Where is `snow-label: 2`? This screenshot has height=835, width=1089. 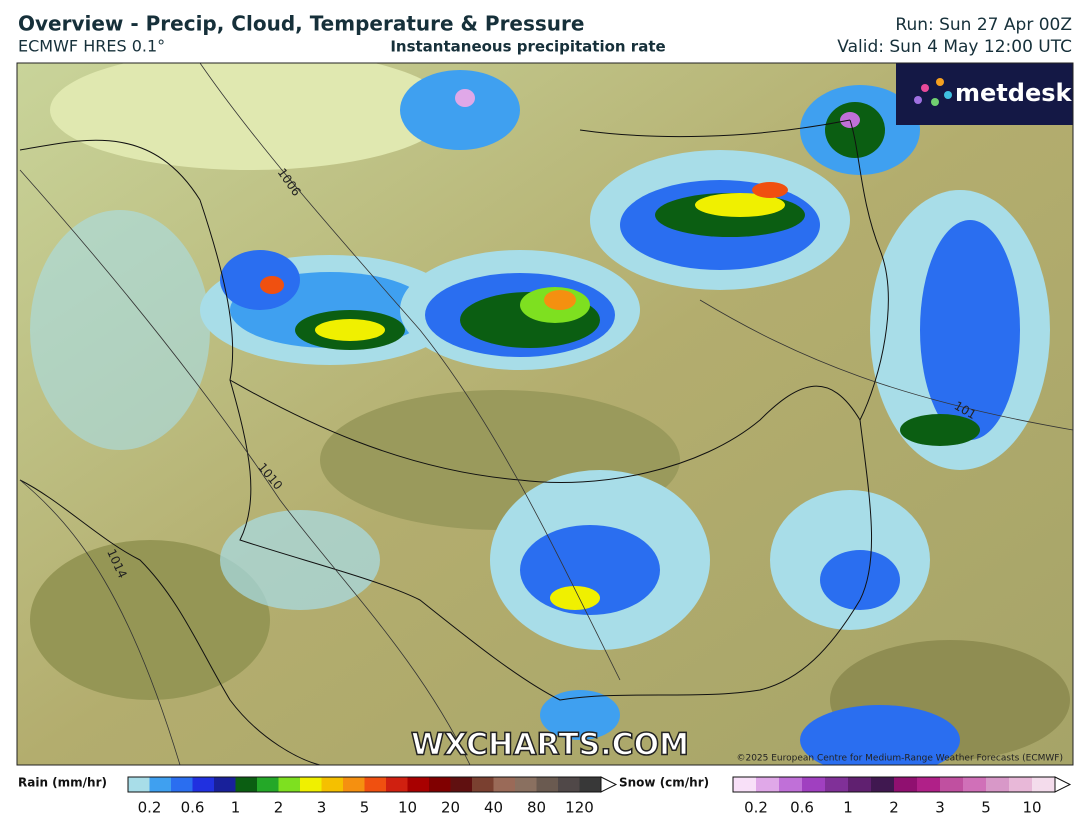 snow-label: 2 is located at coordinates (894, 808).